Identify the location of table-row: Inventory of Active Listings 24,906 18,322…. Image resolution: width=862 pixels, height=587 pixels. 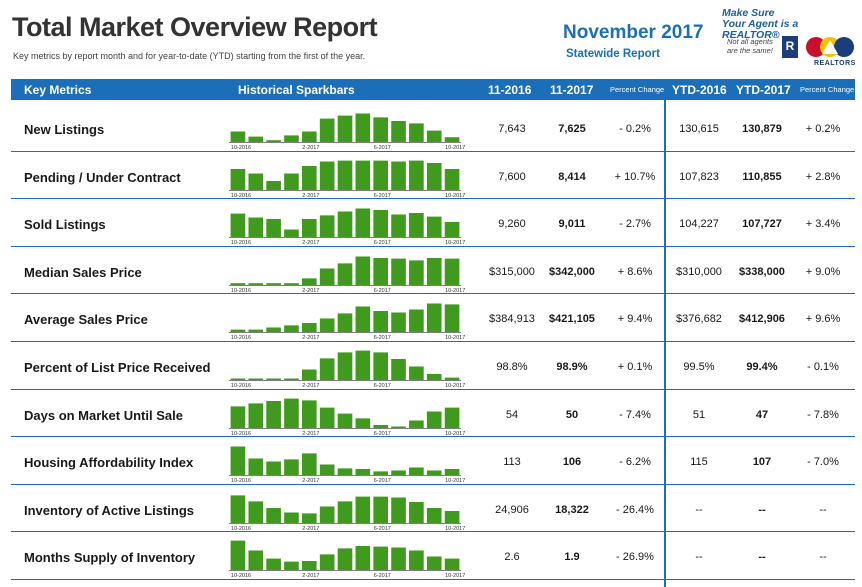
(433, 509).